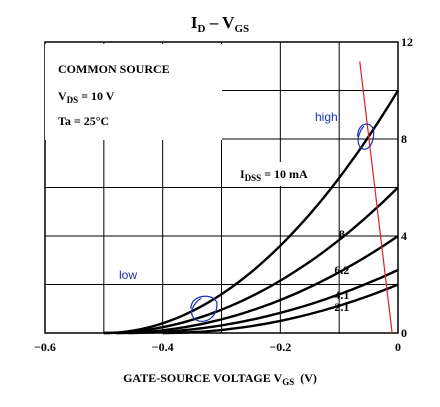  I want to click on red-marker-line, so click(376, 197).